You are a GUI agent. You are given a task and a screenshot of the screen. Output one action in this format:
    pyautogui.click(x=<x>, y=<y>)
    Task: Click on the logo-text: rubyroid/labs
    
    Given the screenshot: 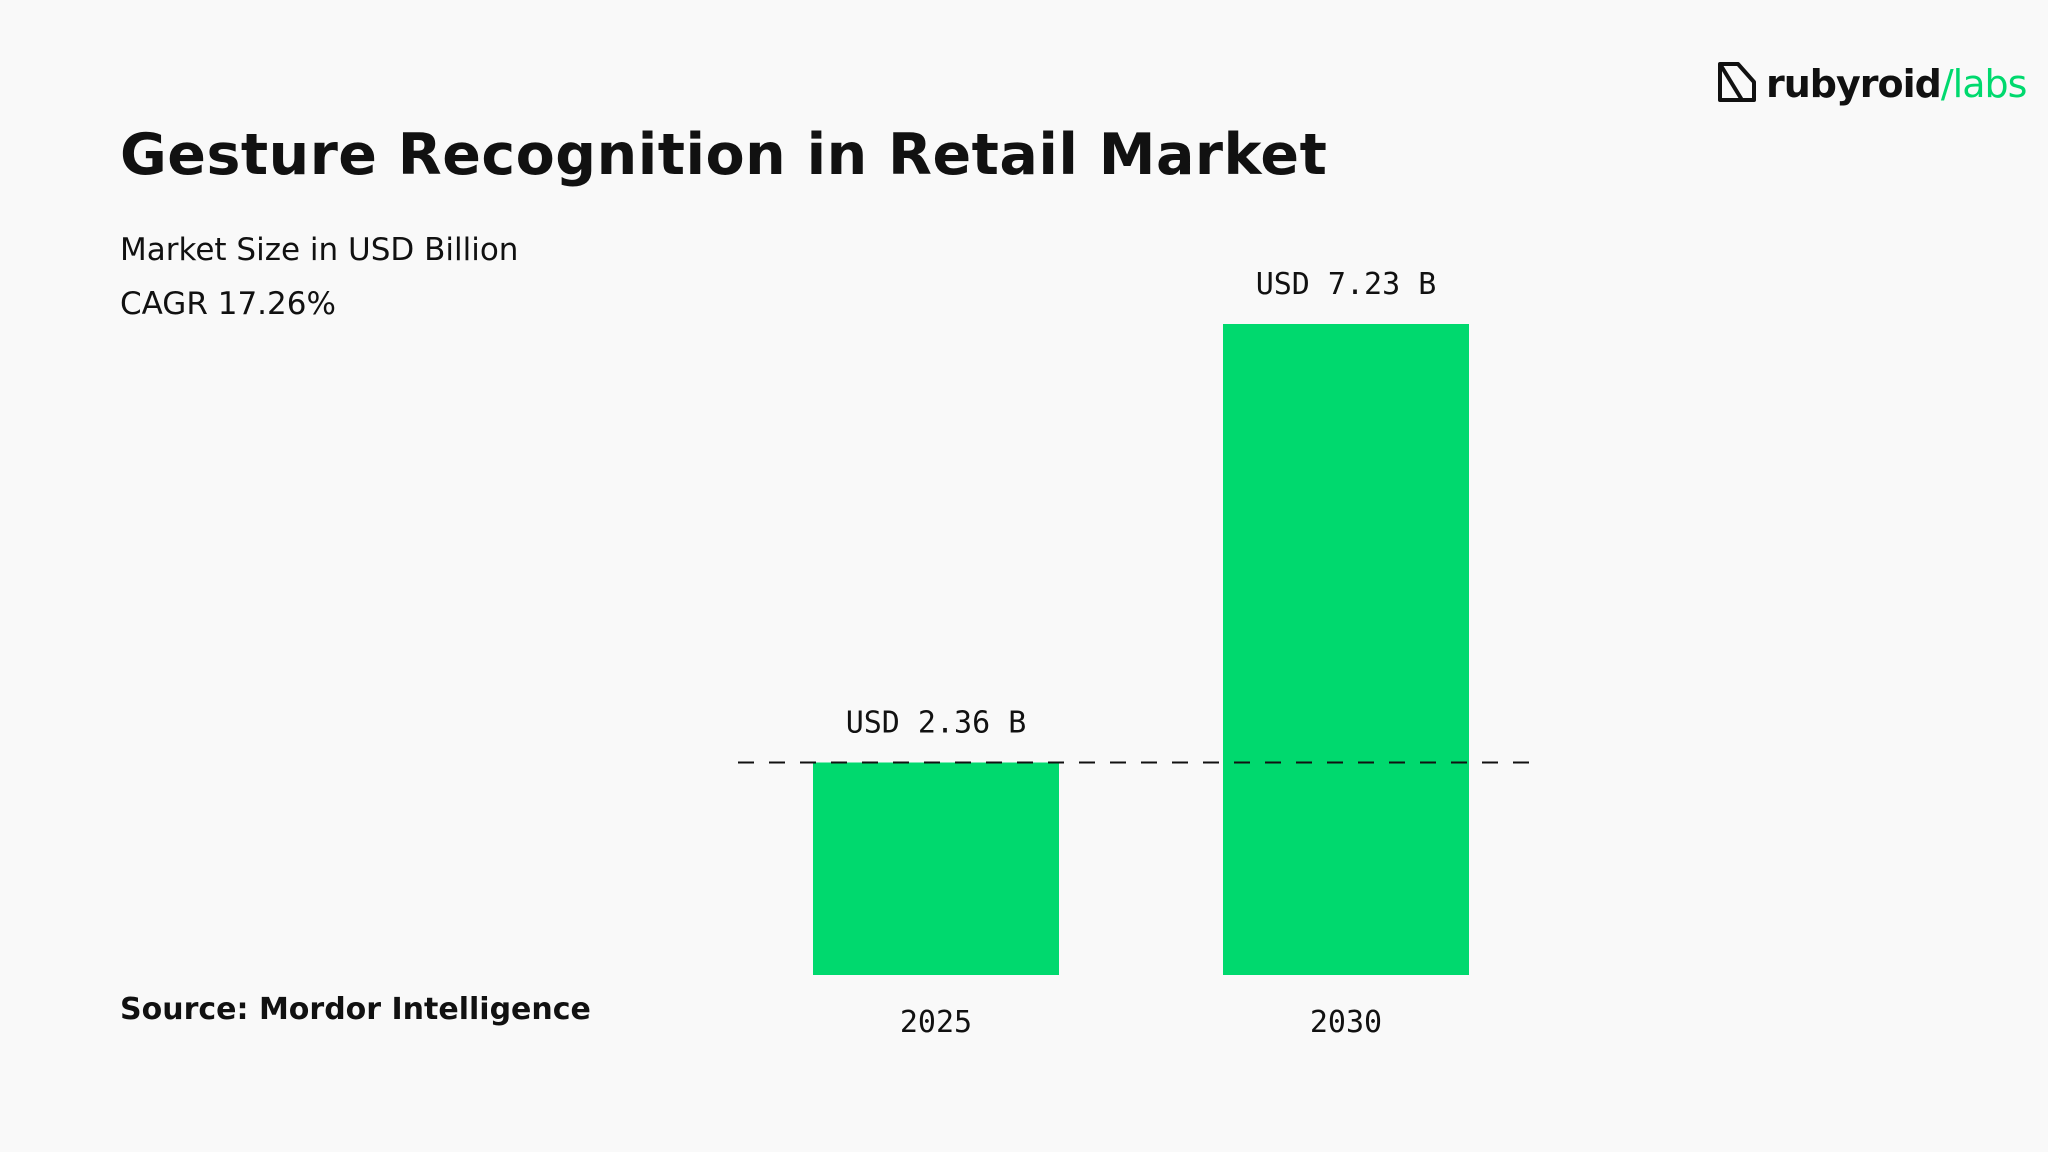 What is the action you would take?
    pyautogui.click(x=1897, y=84)
    